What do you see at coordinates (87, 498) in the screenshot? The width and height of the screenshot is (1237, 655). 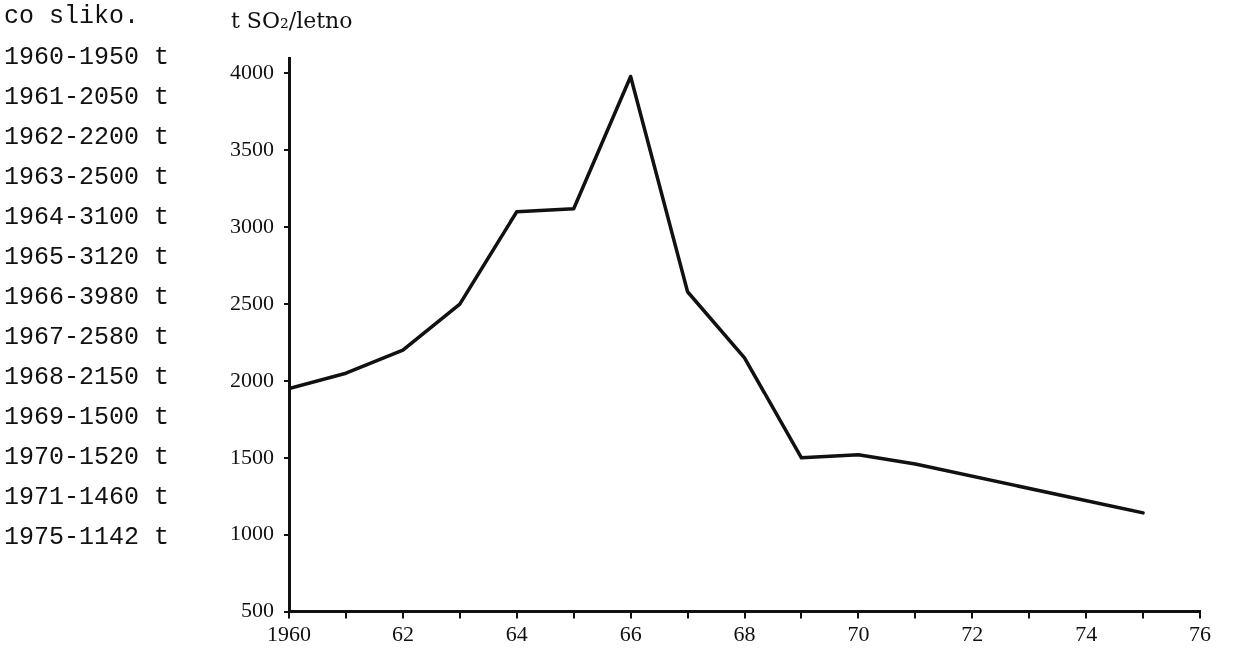 I see `text: 1971-1460 t` at bounding box center [87, 498].